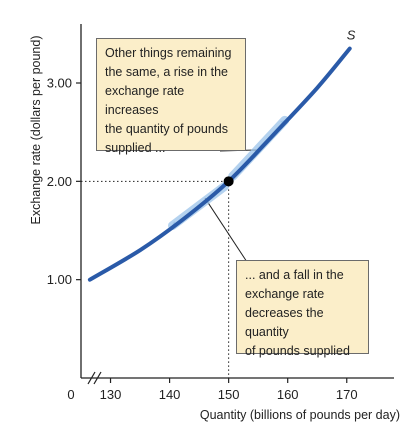 This screenshot has height=433, width=417. I want to click on callout-leader-fall, so click(226, 230).